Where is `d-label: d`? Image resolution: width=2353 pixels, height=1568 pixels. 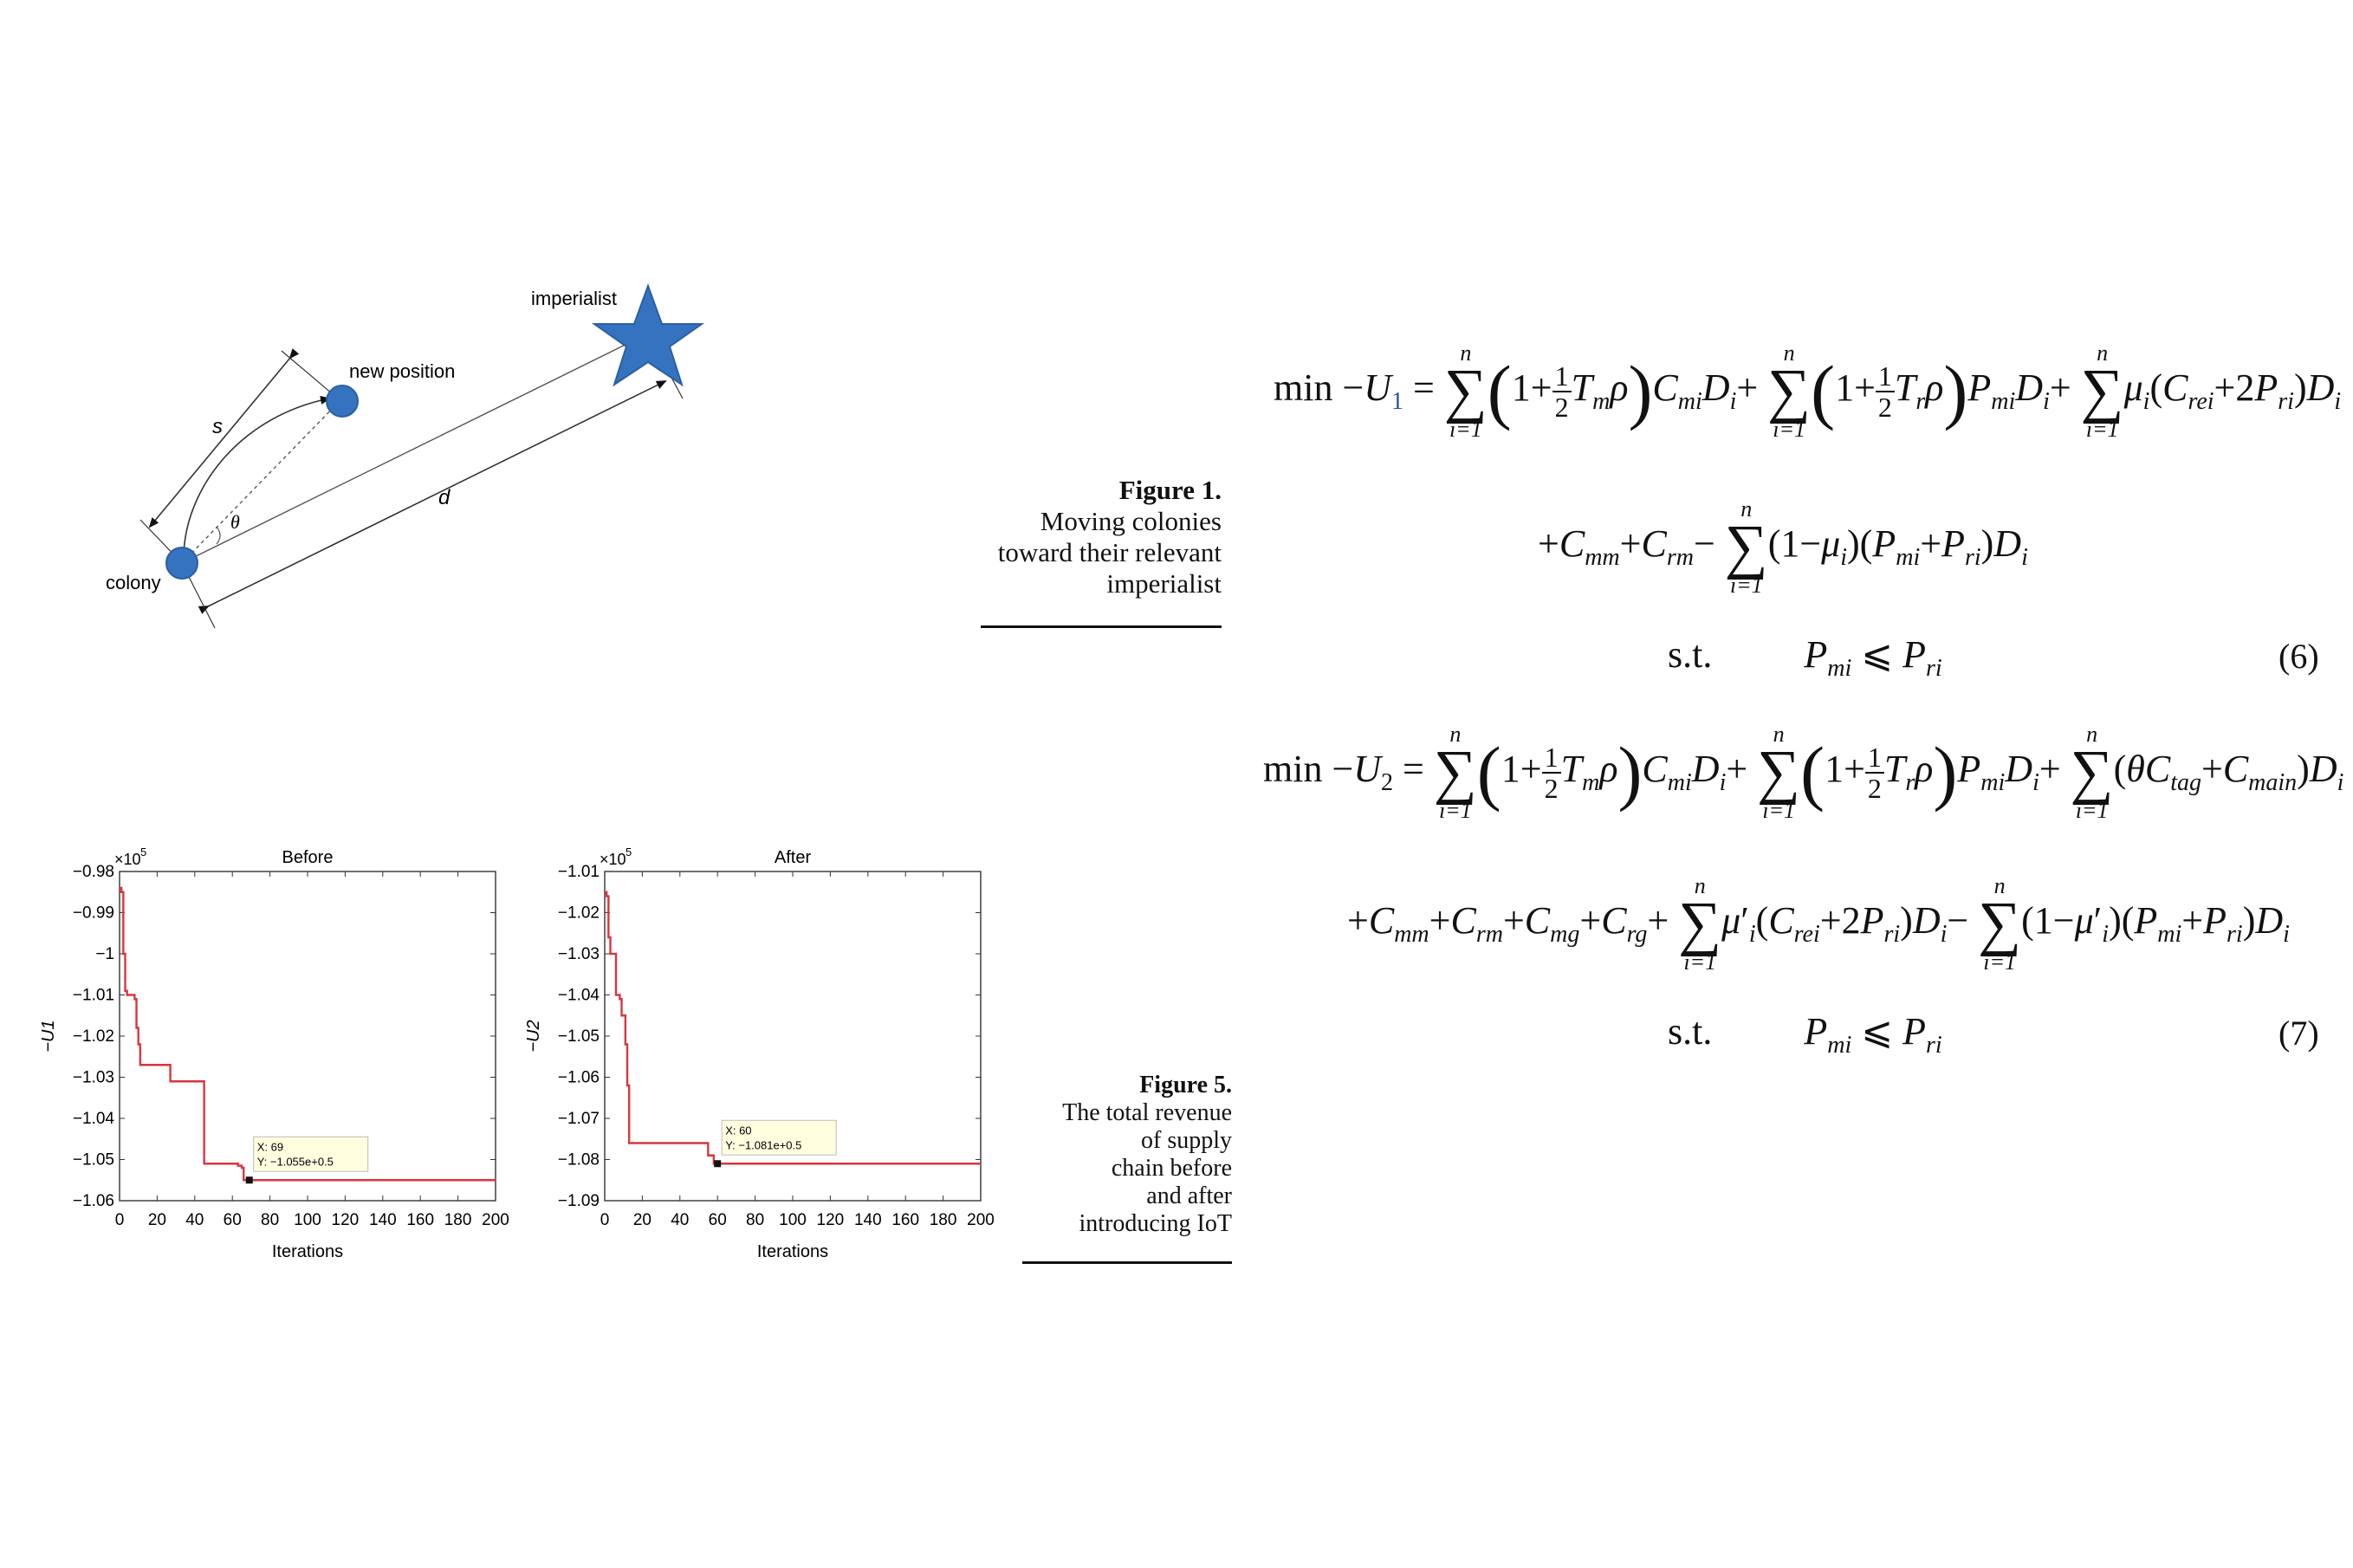 d-label: d is located at coordinates (444, 497).